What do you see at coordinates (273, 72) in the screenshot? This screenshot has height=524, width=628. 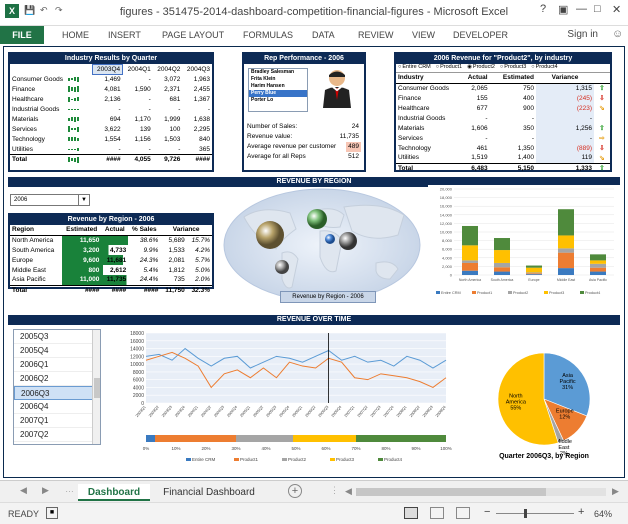 I see `rep-list-item: Bradley Salesman` at bounding box center [273, 72].